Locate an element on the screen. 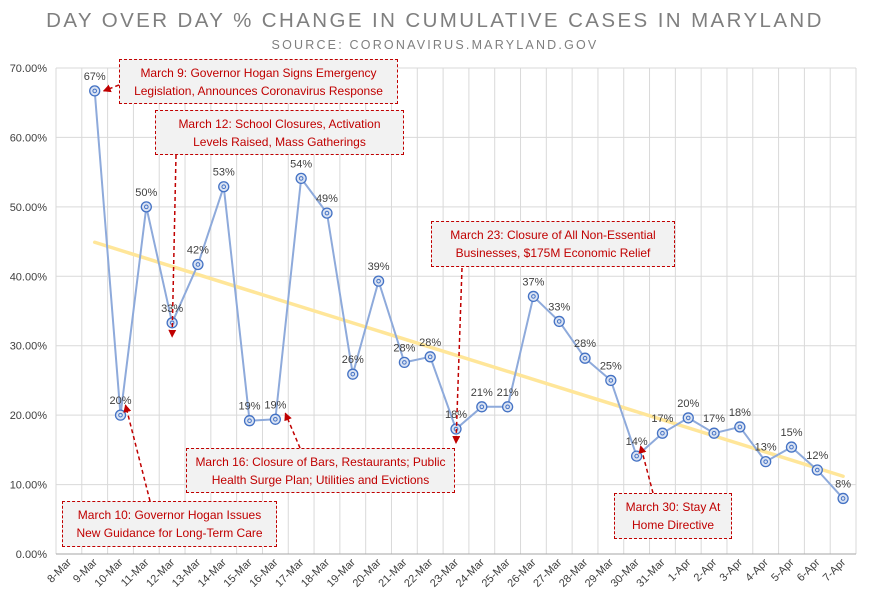 Image resolution: width=870 pixels, height=606 pixels. x-tick-label: 10-Mar is located at coordinates (109, 572).